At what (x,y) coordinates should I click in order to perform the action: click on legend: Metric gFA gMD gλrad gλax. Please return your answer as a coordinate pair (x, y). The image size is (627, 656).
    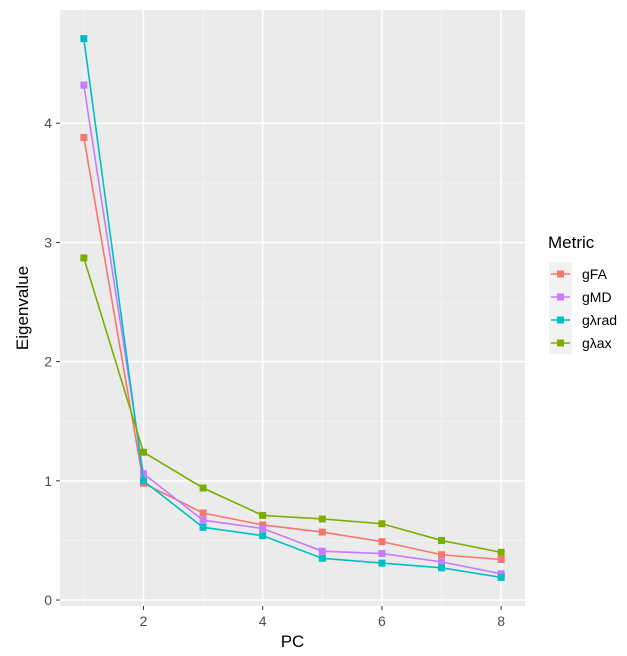
    Looking at the image, I should click on (582, 294).